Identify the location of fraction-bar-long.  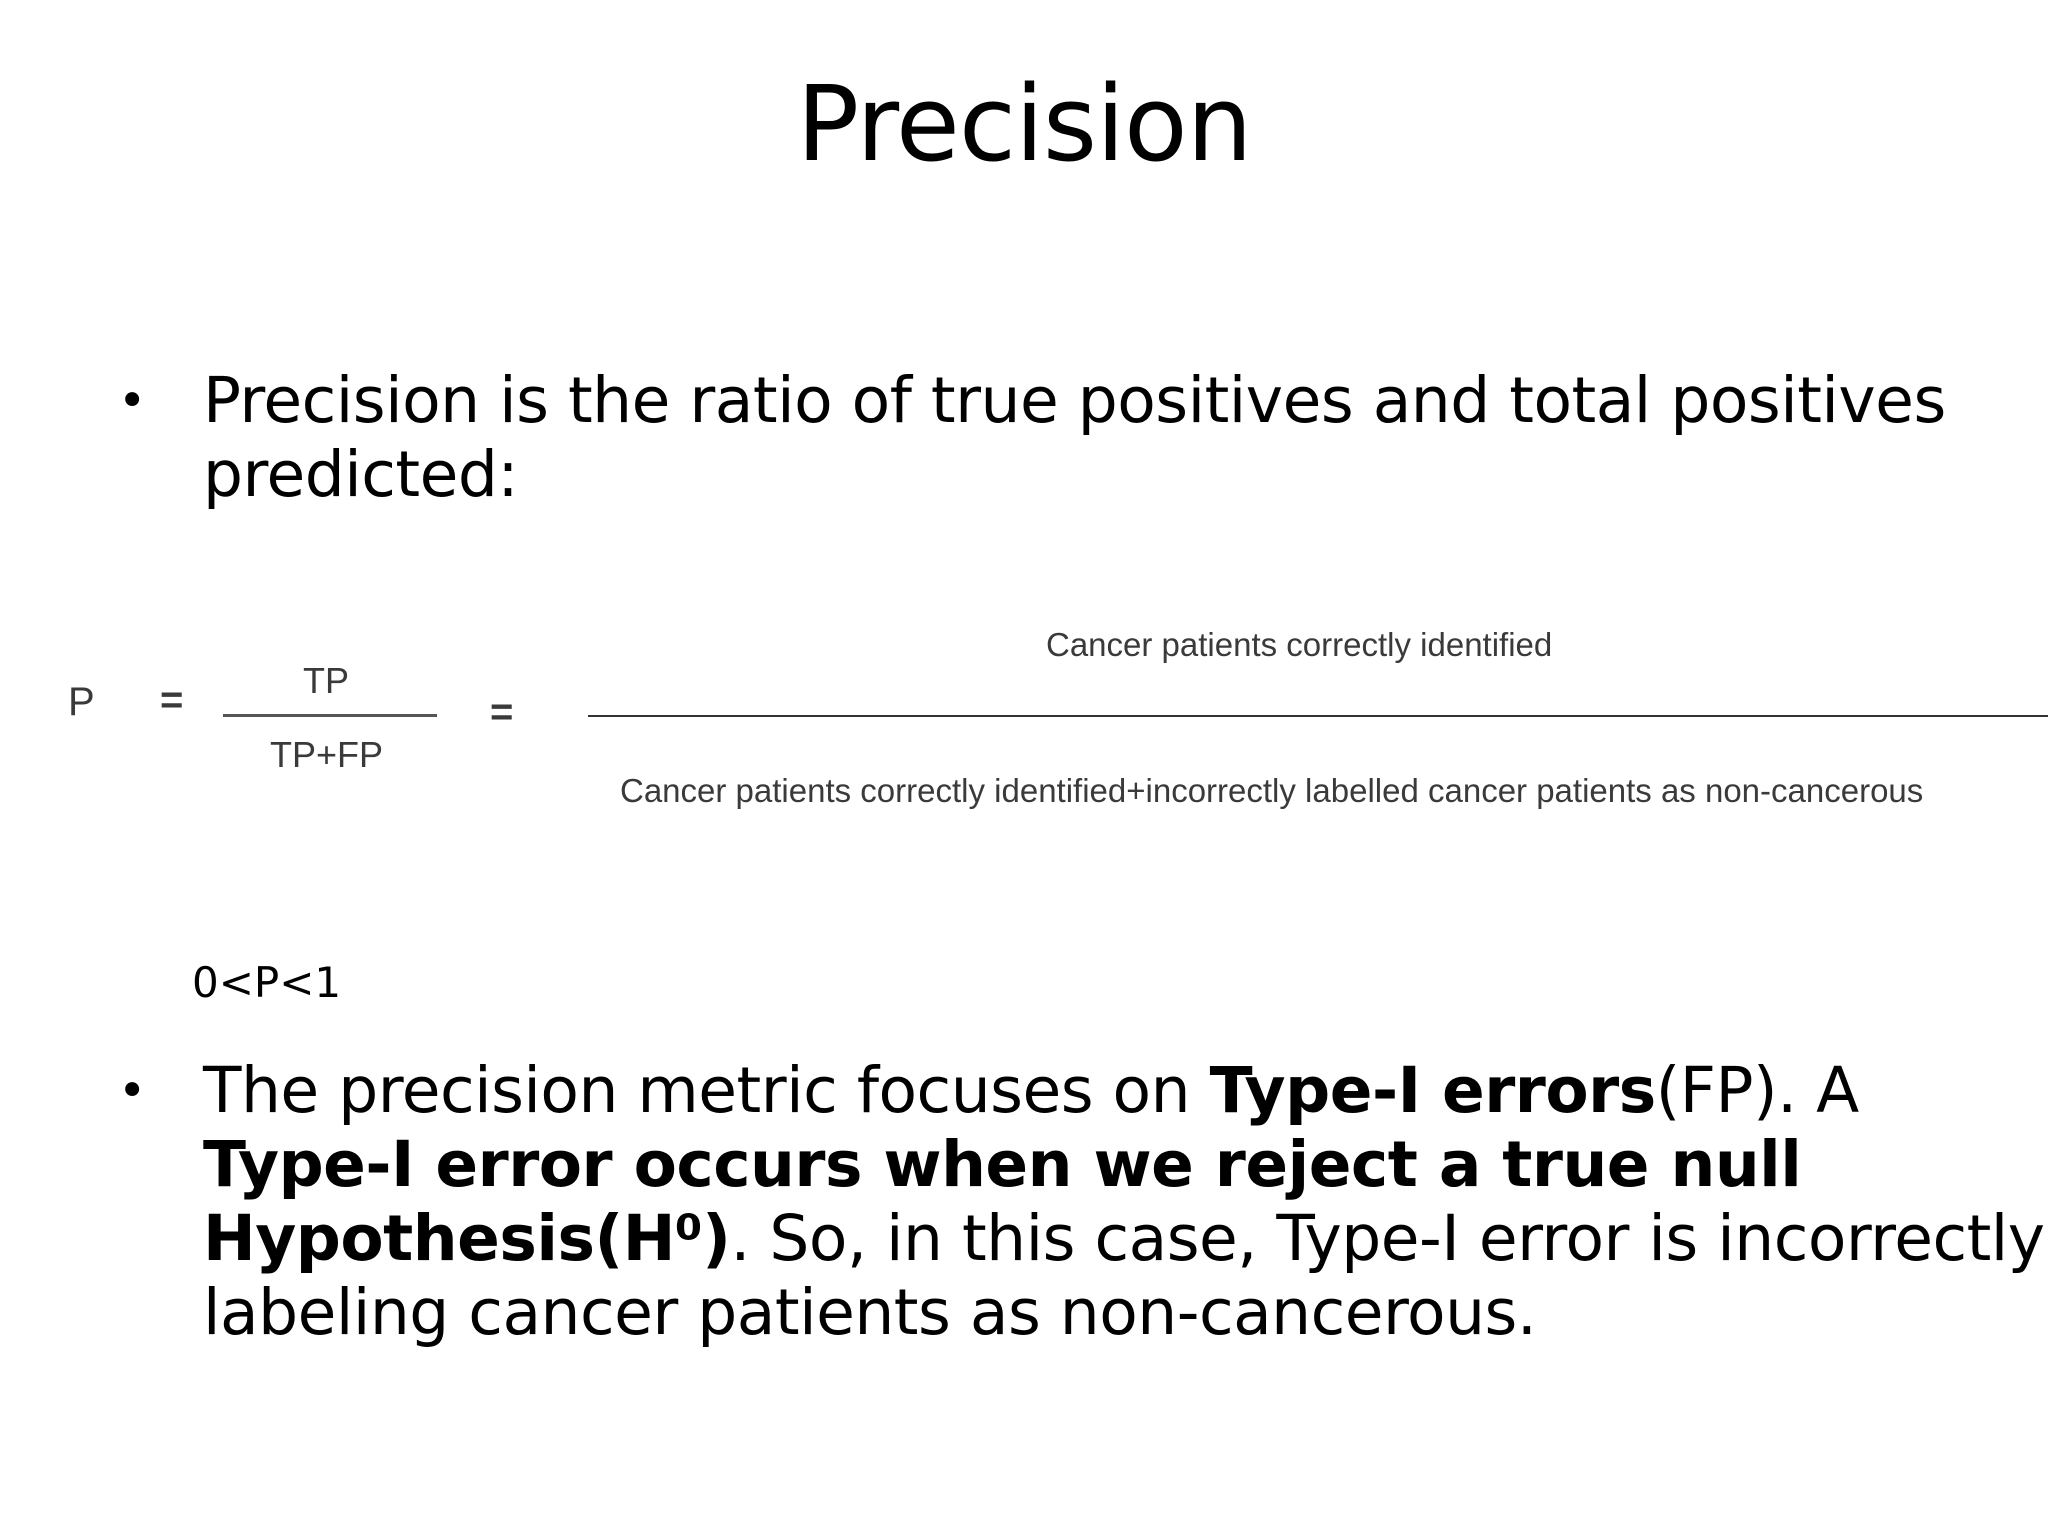
(1318, 716).